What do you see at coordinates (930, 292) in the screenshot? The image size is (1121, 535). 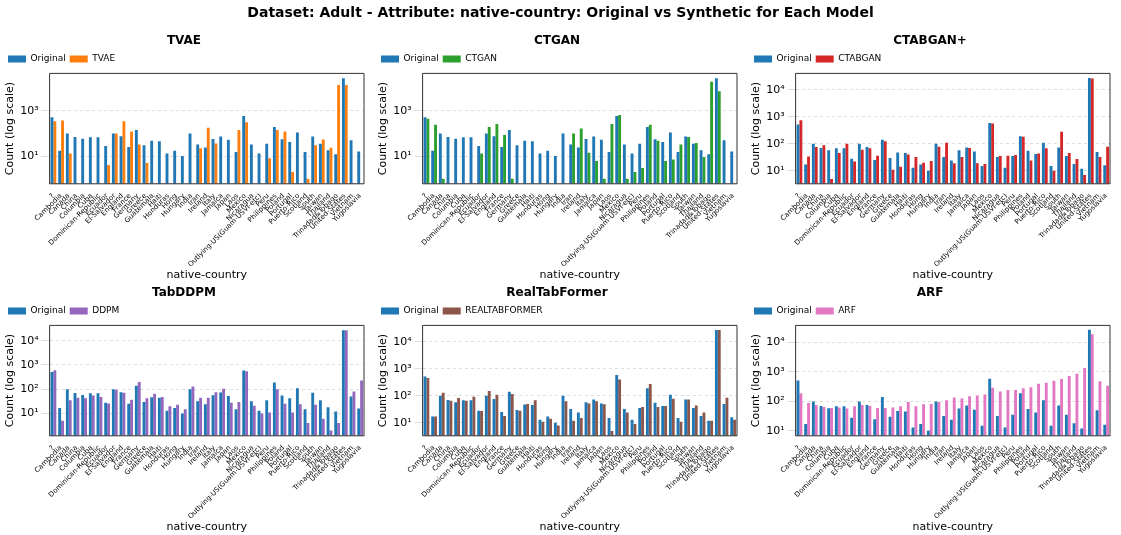 I see `chart-title: ARF` at bounding box center [930, 292].